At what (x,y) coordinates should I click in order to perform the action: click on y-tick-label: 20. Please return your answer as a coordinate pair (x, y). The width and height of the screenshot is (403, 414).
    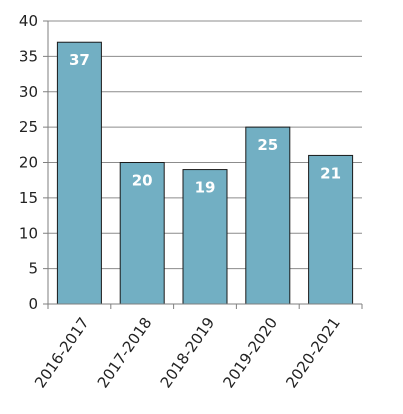
    Looking at the image, I should click on (28, 163).